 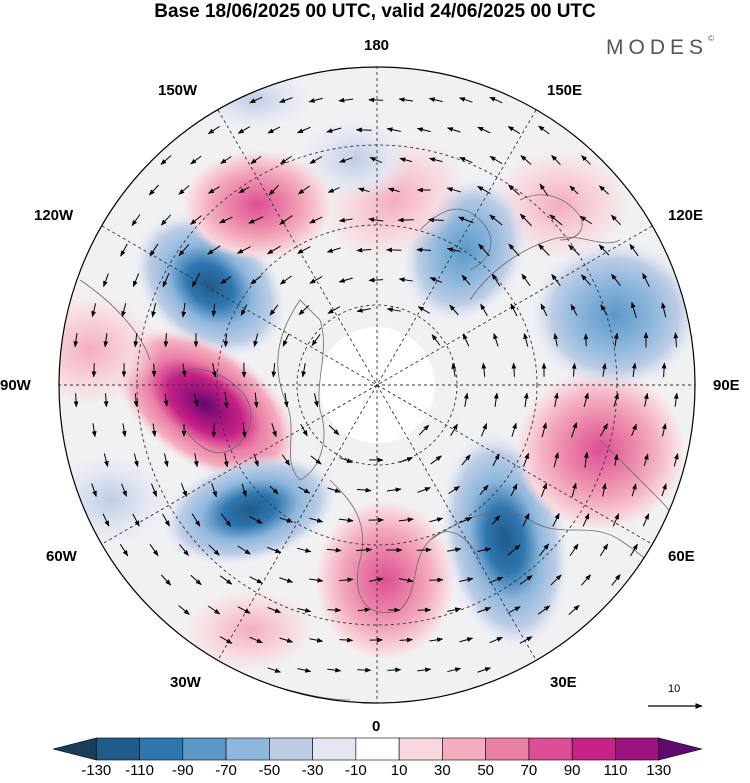 I want to click on brand-logo: MODES©, so click(x=660, y=47).